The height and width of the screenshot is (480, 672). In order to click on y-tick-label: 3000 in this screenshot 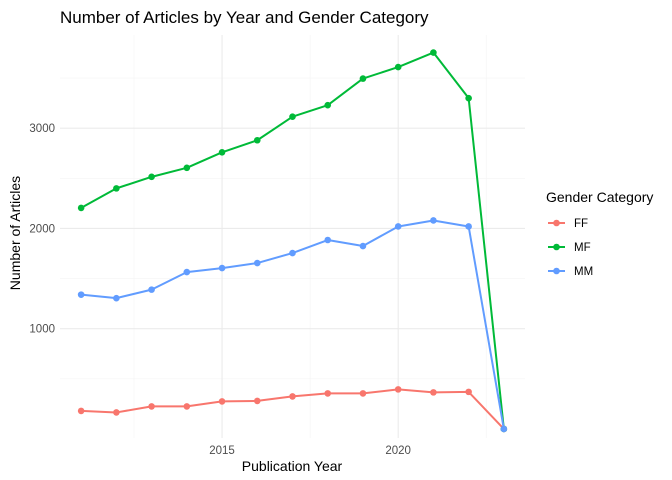, I will do `click(42, 129)`.